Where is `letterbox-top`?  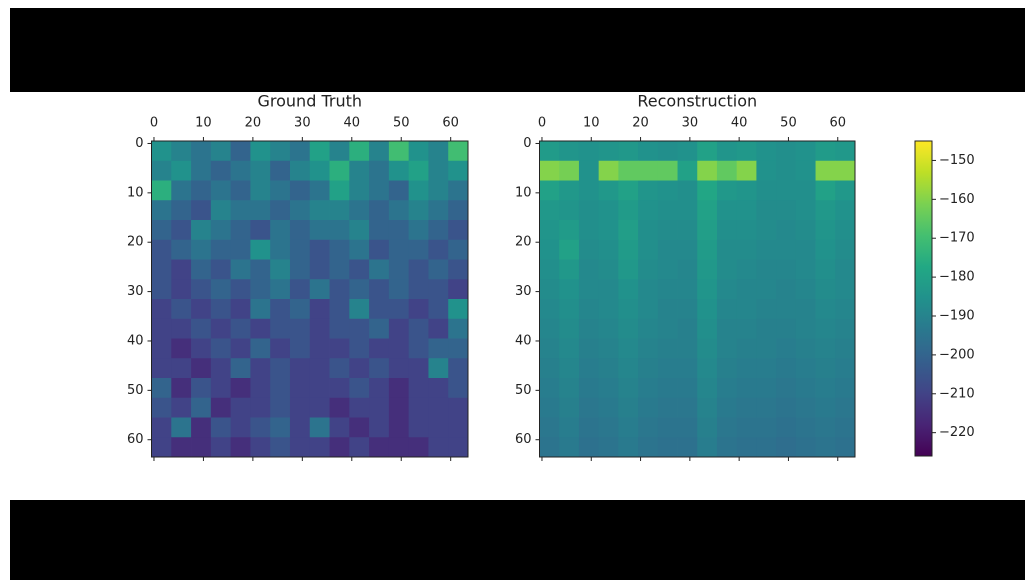
letterbox-top is located at coordinates (517, 50).